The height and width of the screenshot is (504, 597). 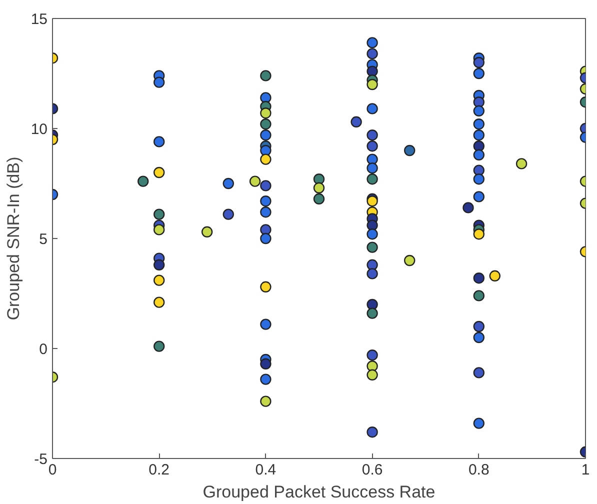 What do you see at coordinates (41, 459) in the screenshot?
I see `y-tick-label: -5` at bounding box center [41, 459].